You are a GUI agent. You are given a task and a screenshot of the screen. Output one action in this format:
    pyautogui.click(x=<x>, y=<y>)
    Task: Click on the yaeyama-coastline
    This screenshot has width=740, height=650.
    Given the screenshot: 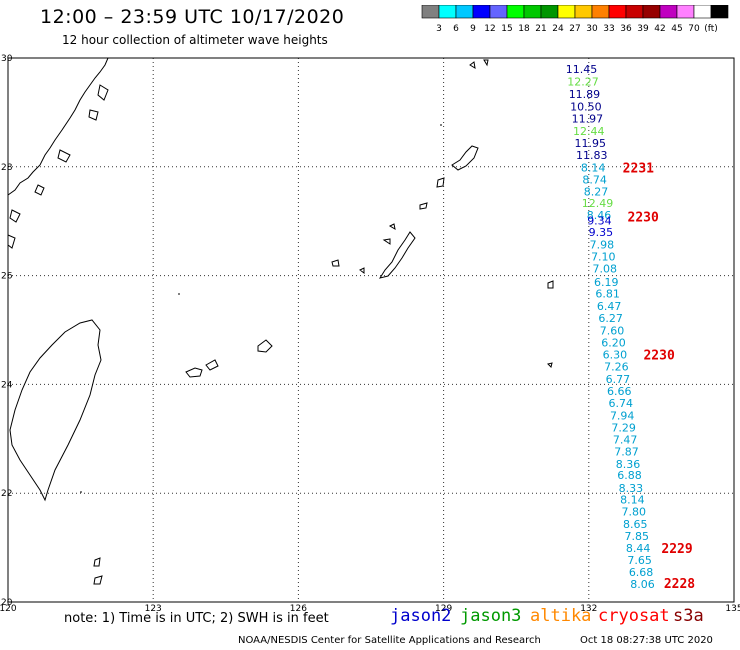 What is the action you would take?
    pyautogui.click(x=229, y=358)
    